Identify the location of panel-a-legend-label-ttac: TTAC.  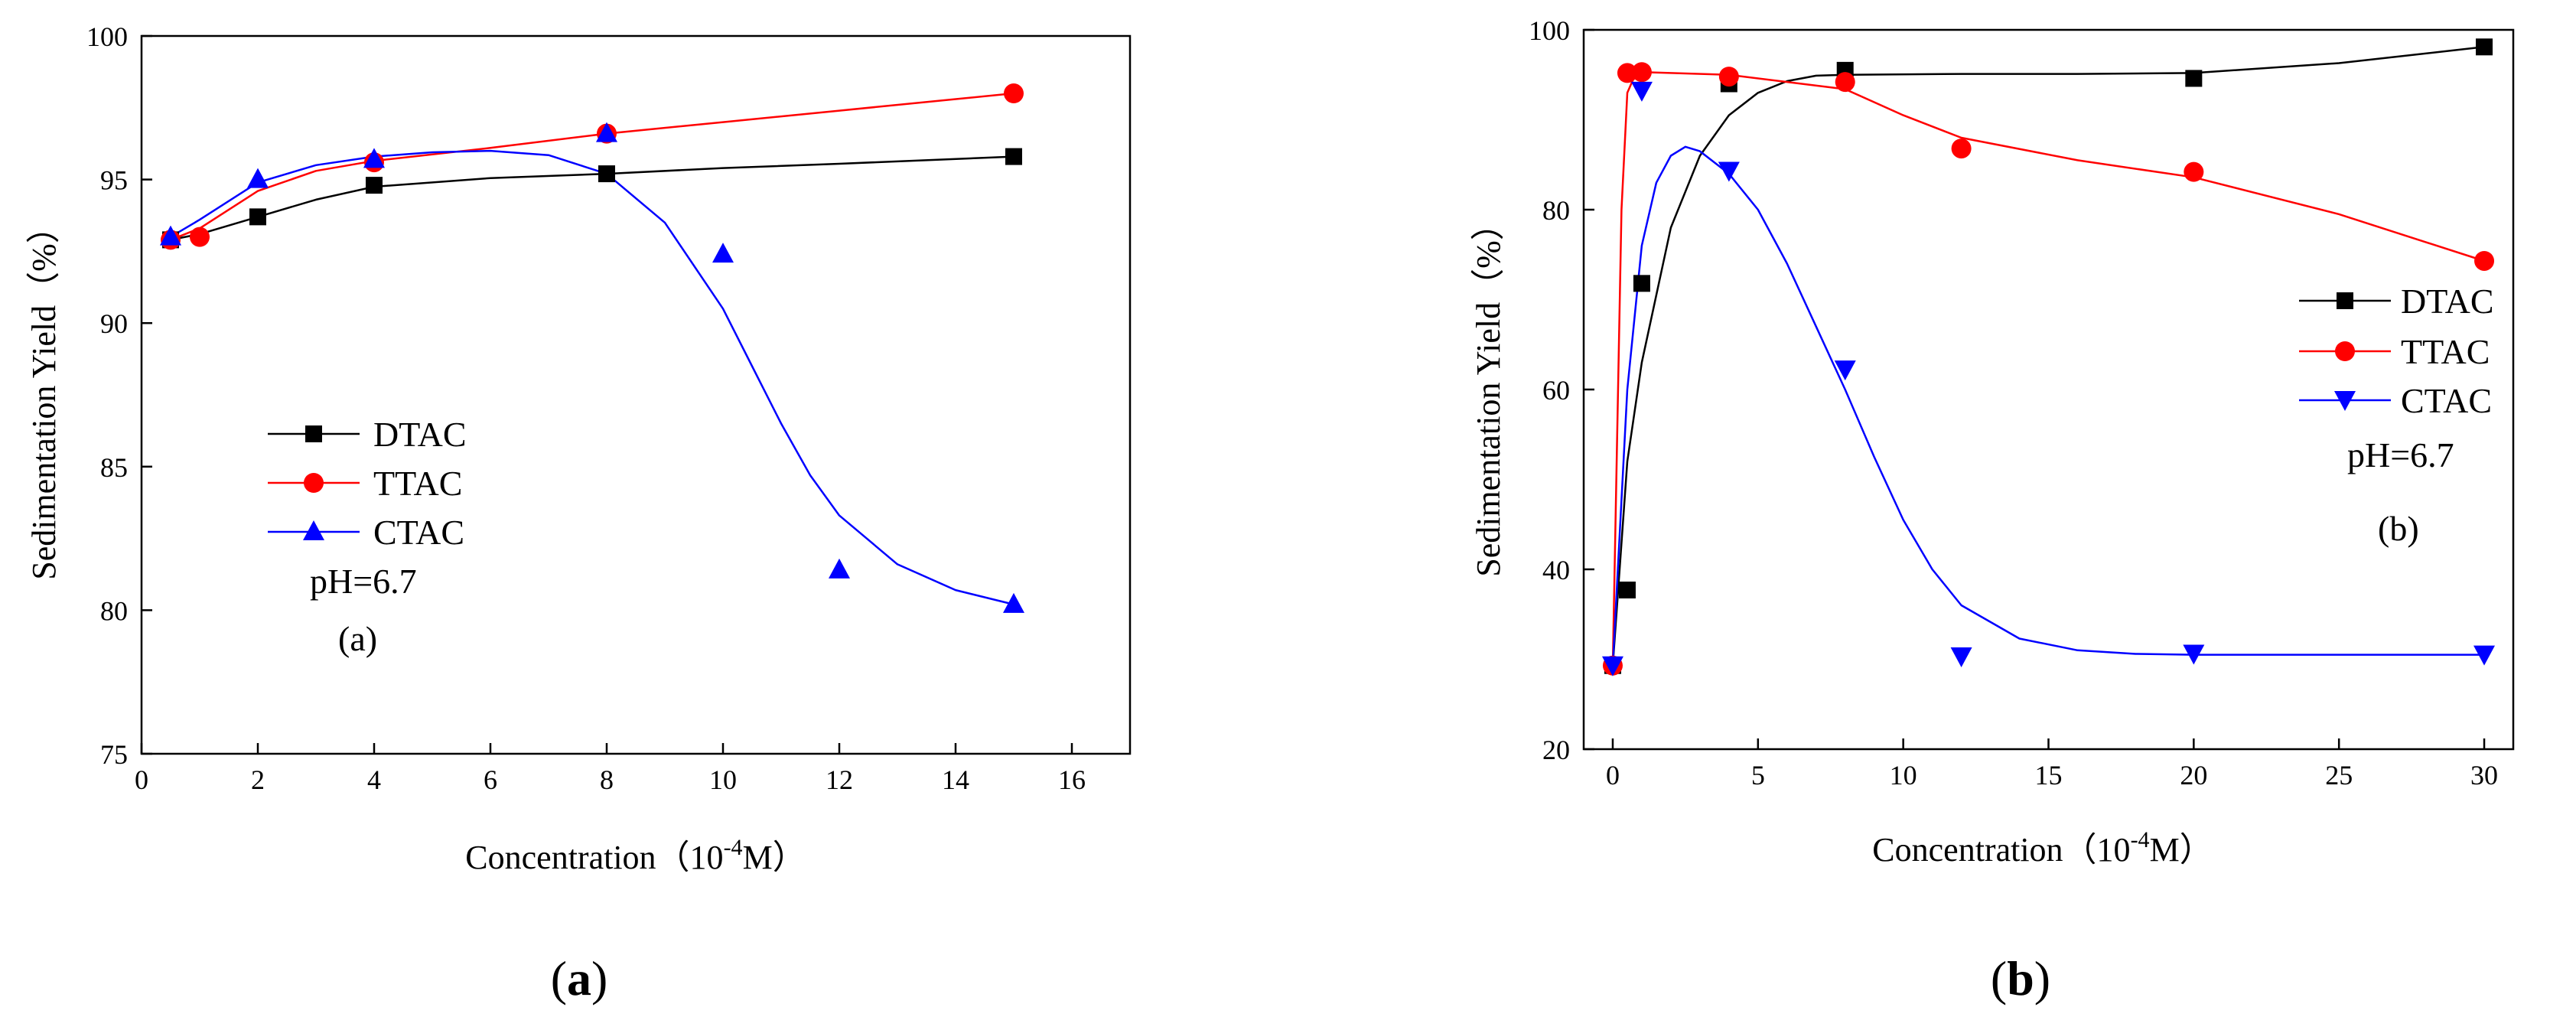
(418, 484).